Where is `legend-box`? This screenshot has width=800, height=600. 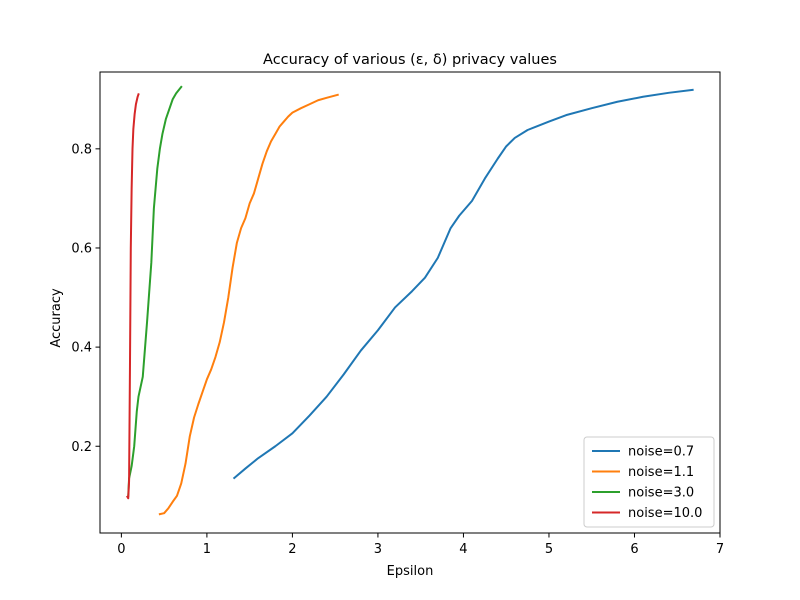 legend-box is located at coordinates (649, 482).